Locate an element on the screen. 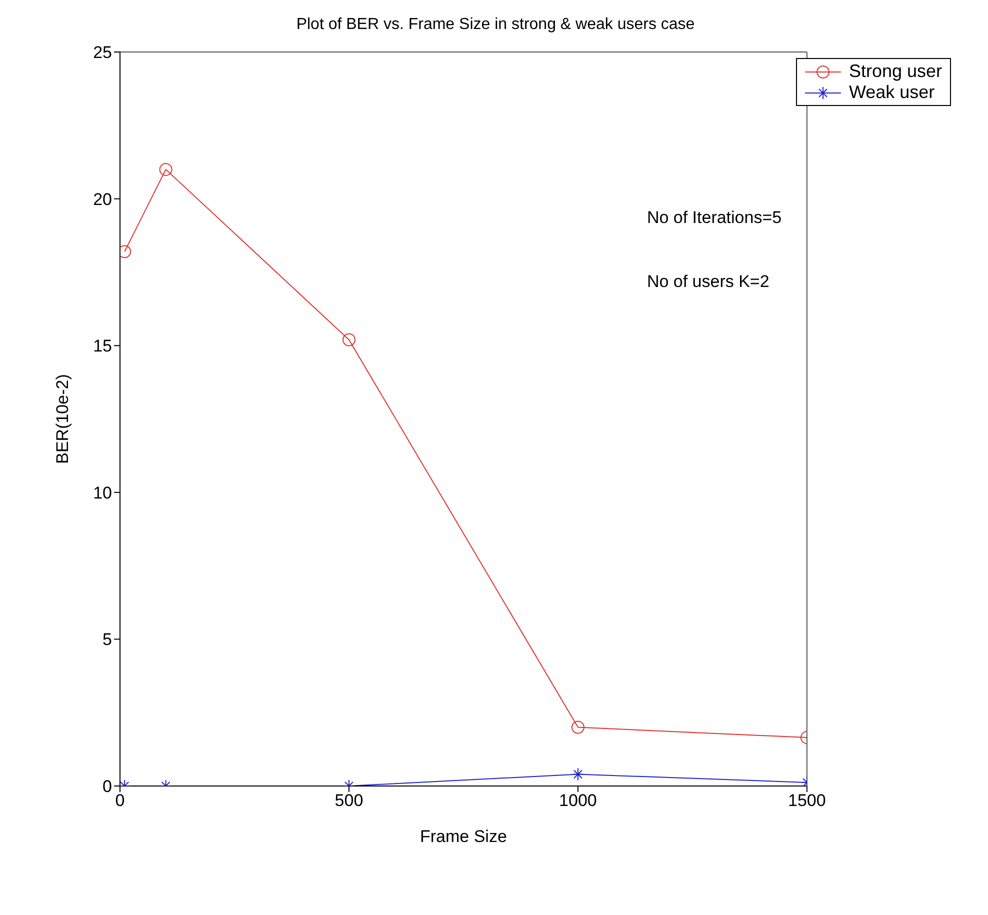 Image resolution: width=988 pixels, height=915 pixels. y-axis-title: BER(10e-2) is located at coordinates (62, 419).